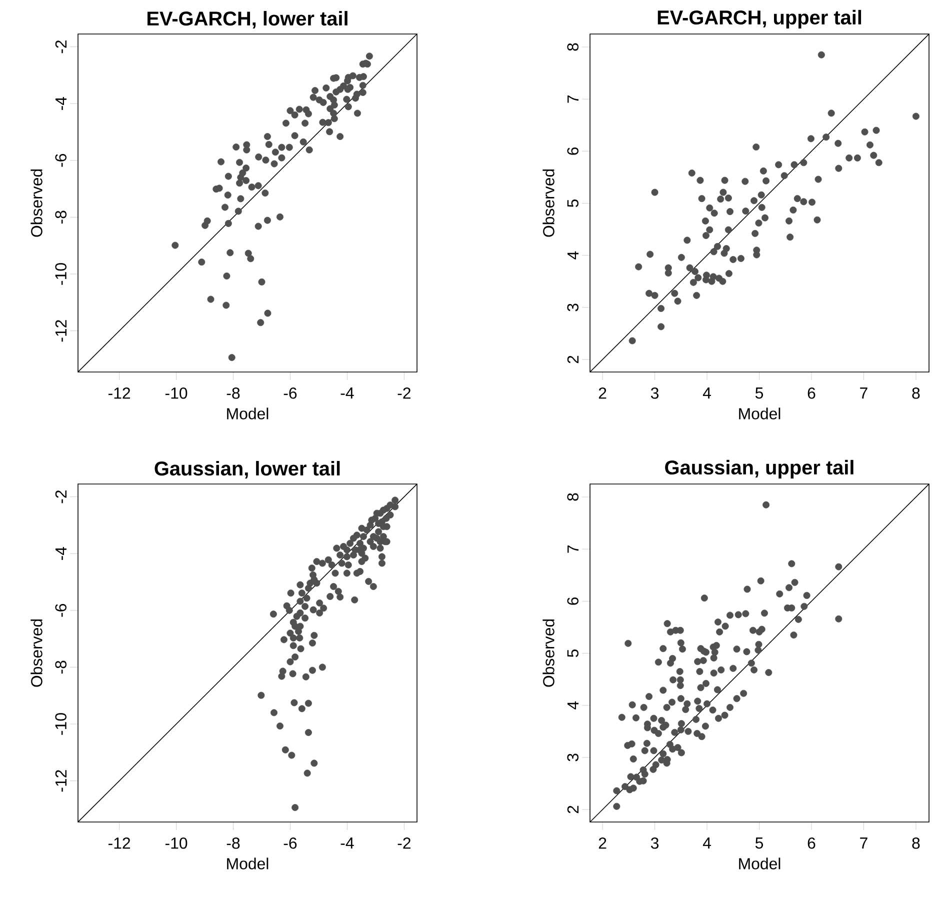 The height and width of the screenshot is (899, 932). I want to click on chart-title: Gaussian, upper tail, so click(759, 469).